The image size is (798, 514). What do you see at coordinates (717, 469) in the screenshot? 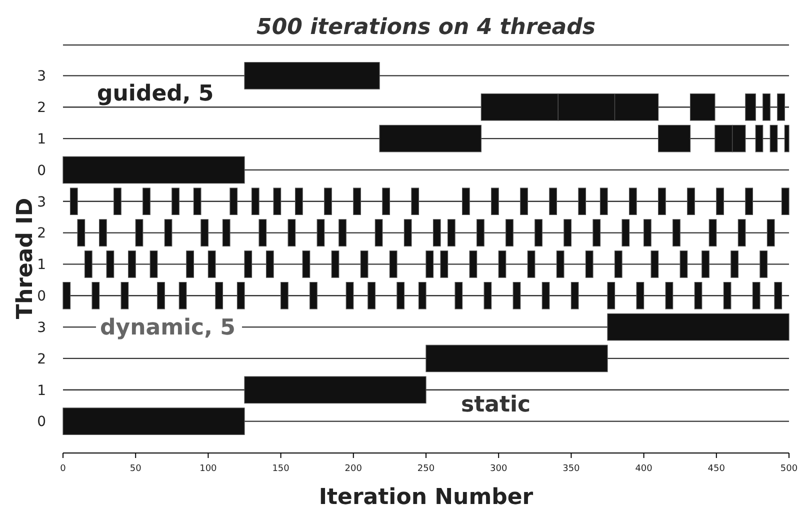
I see `x-tick-label: 450` at bounding box center [717, 469].